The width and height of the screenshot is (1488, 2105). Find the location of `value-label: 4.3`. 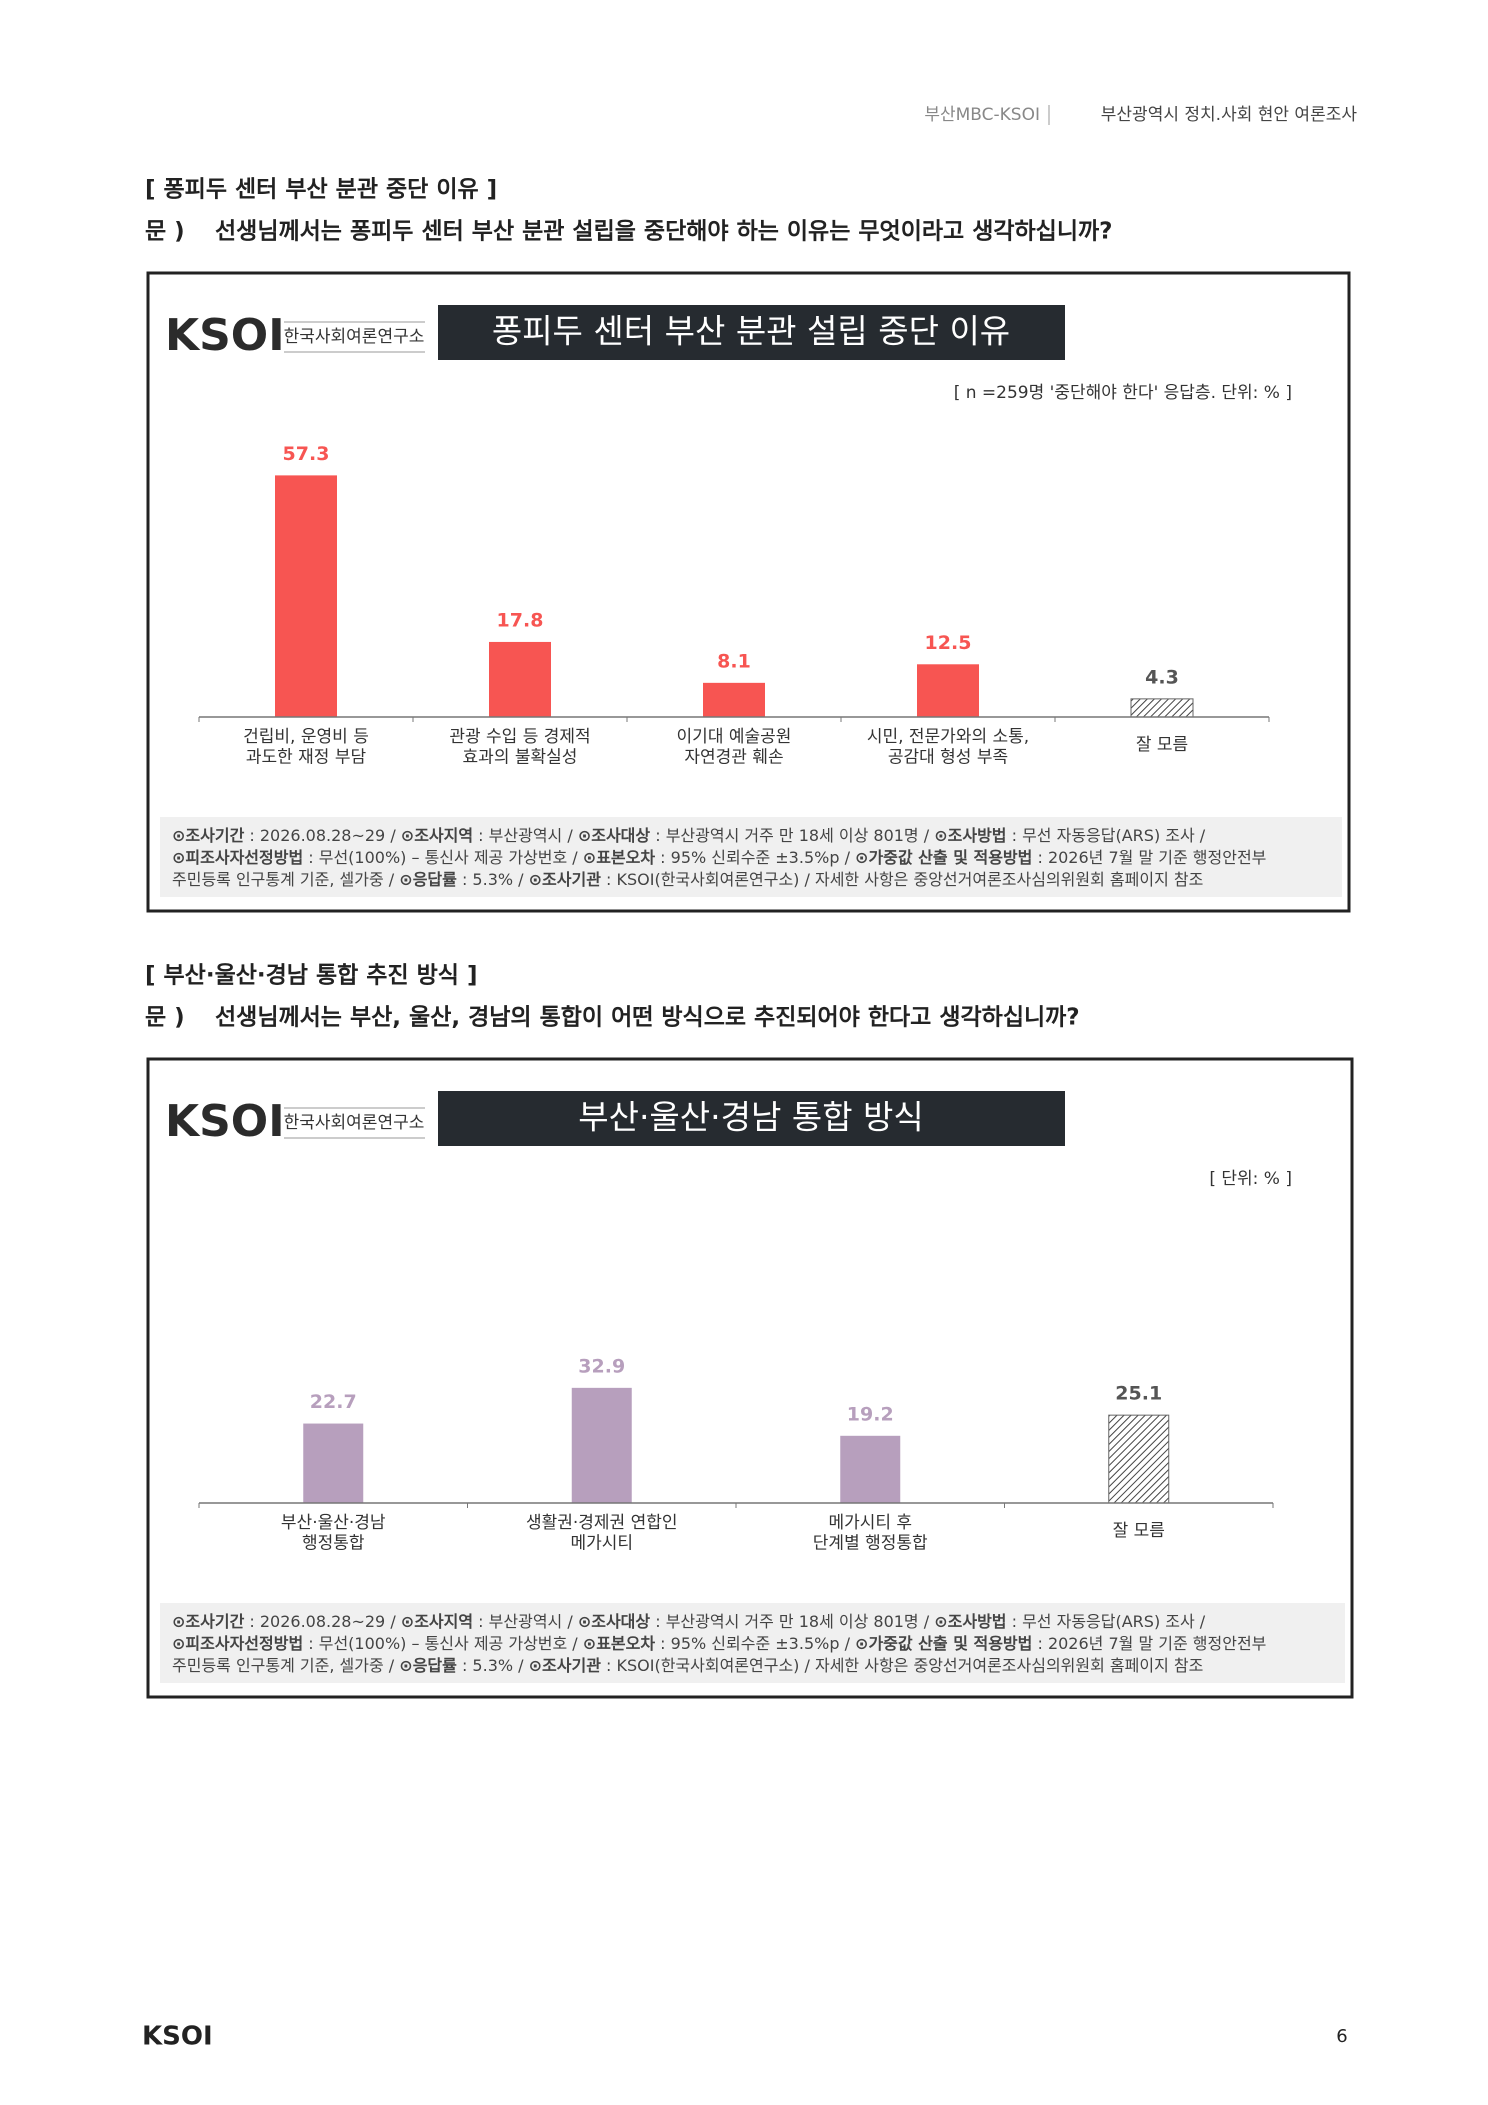

value-label: 4.3 is located at coordinates (1162, 677).